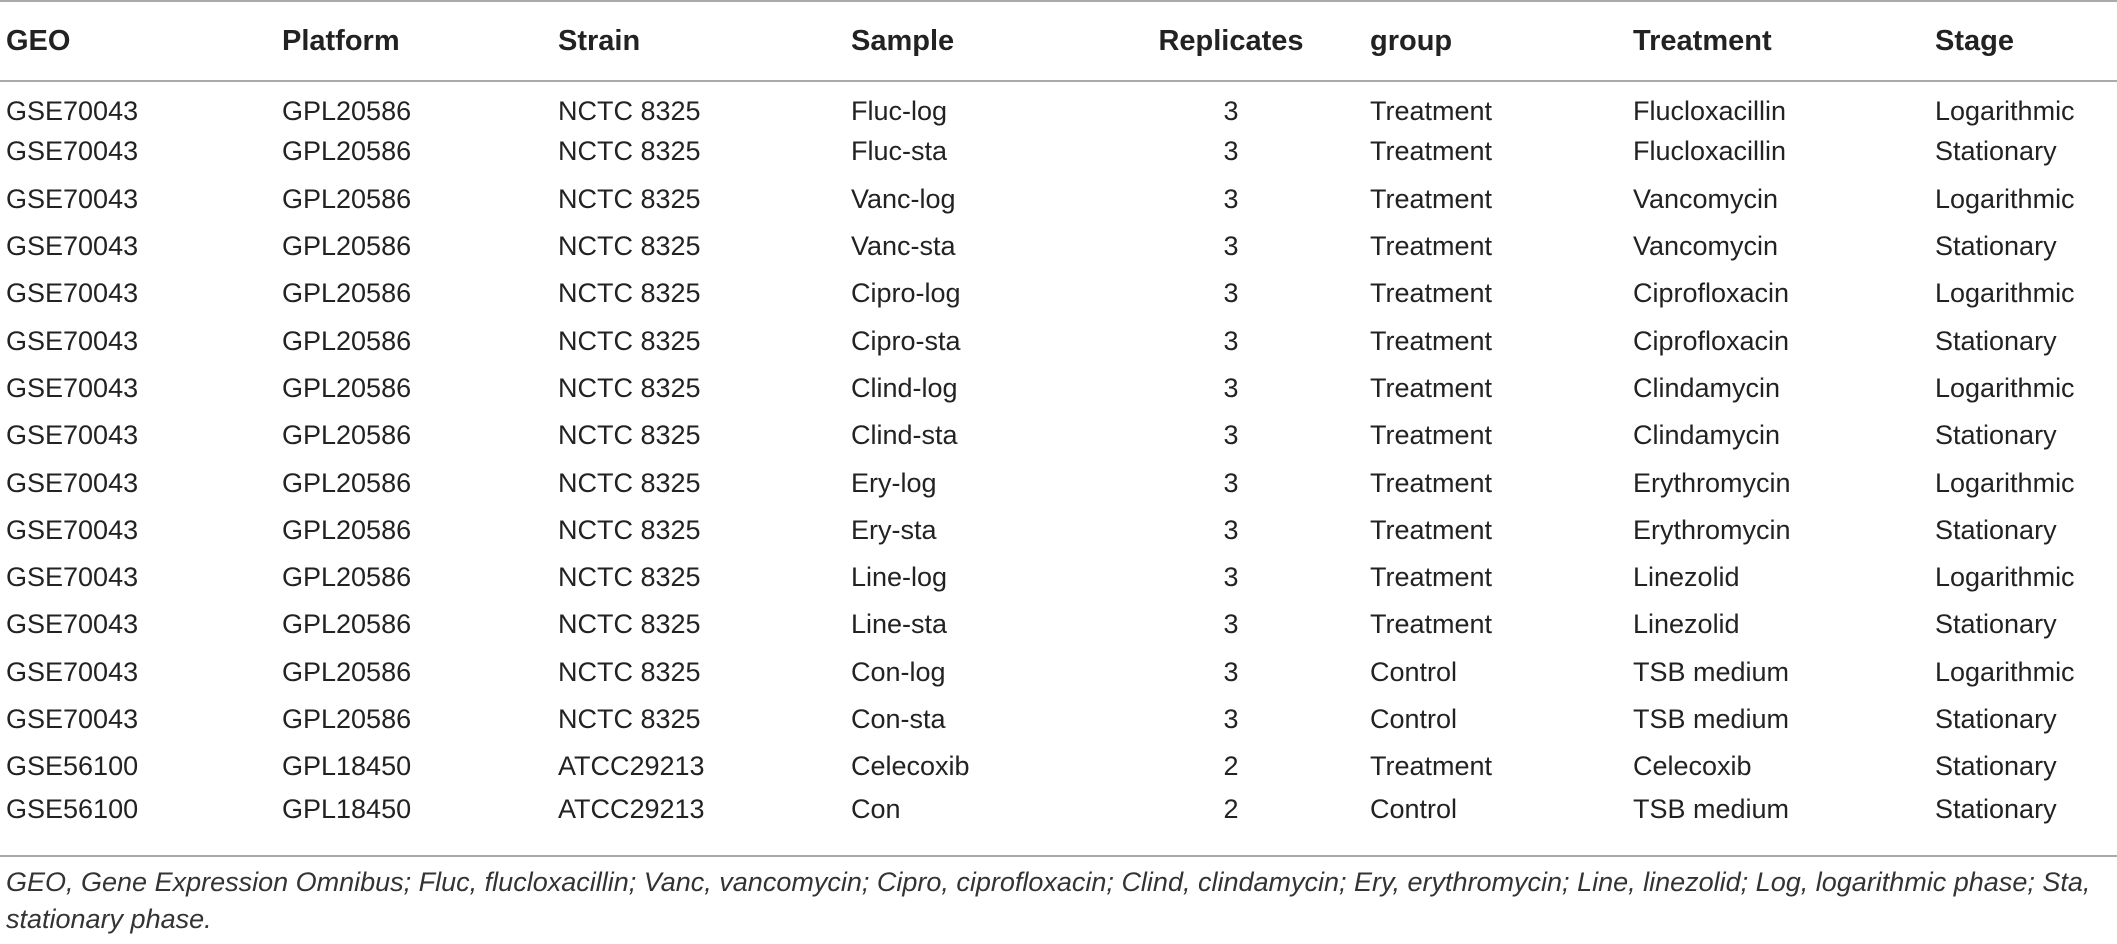 The width and height of the screenshot is (2117, 944). What do you see at coordinates (903, 246) in the screenshot?
I see `cell-sample: Vanc-sta` at bounding box center [903, 246].